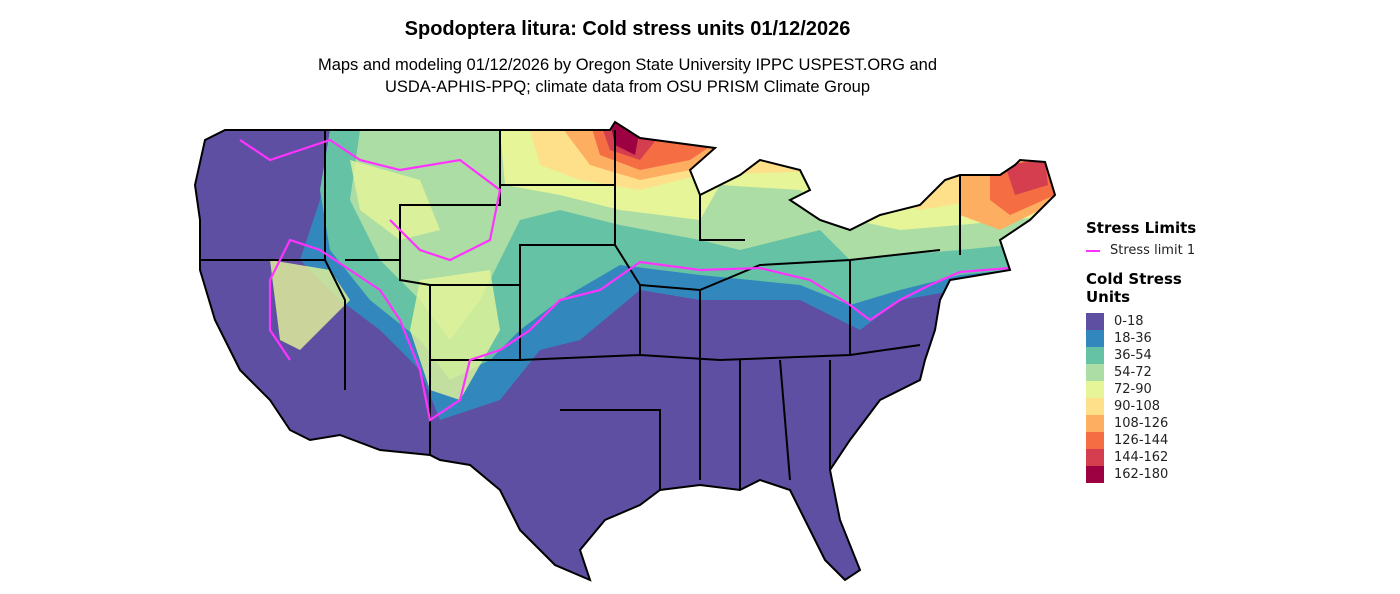 The height and width of the screenshot is (594, 1400). Describe the element at coordinates (1133, 389) in the screenshot. I see `class-label: 72-90` at that location.